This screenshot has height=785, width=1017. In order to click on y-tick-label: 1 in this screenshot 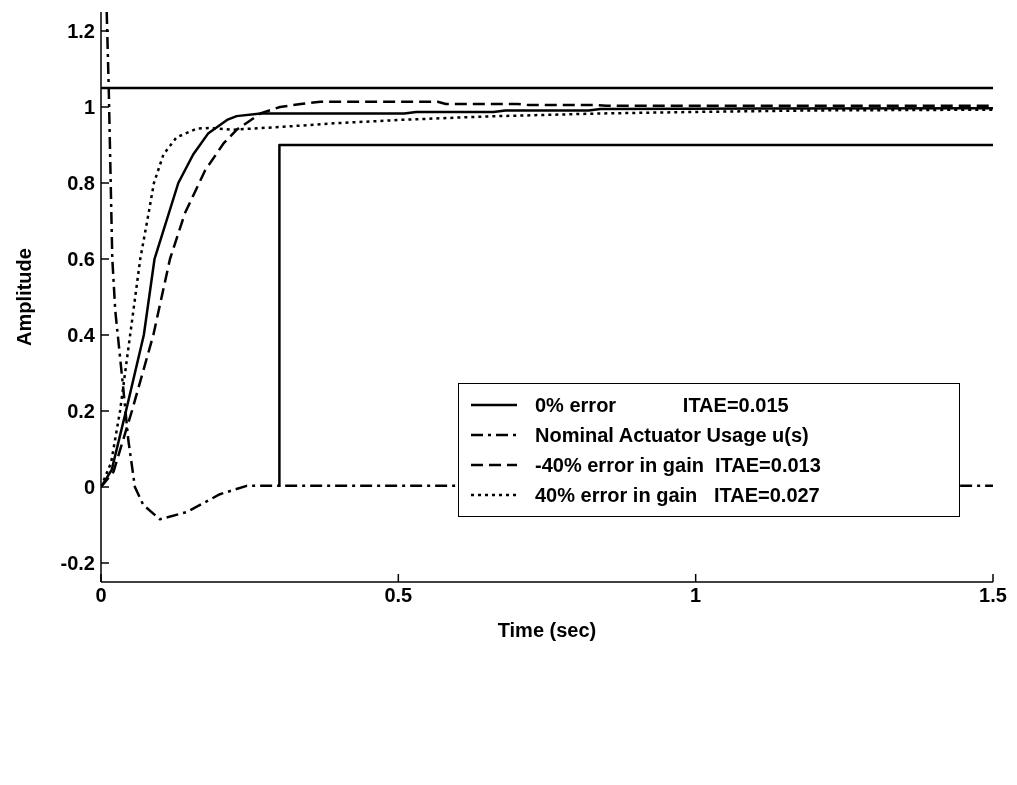, I will do `click(89, 107)`.